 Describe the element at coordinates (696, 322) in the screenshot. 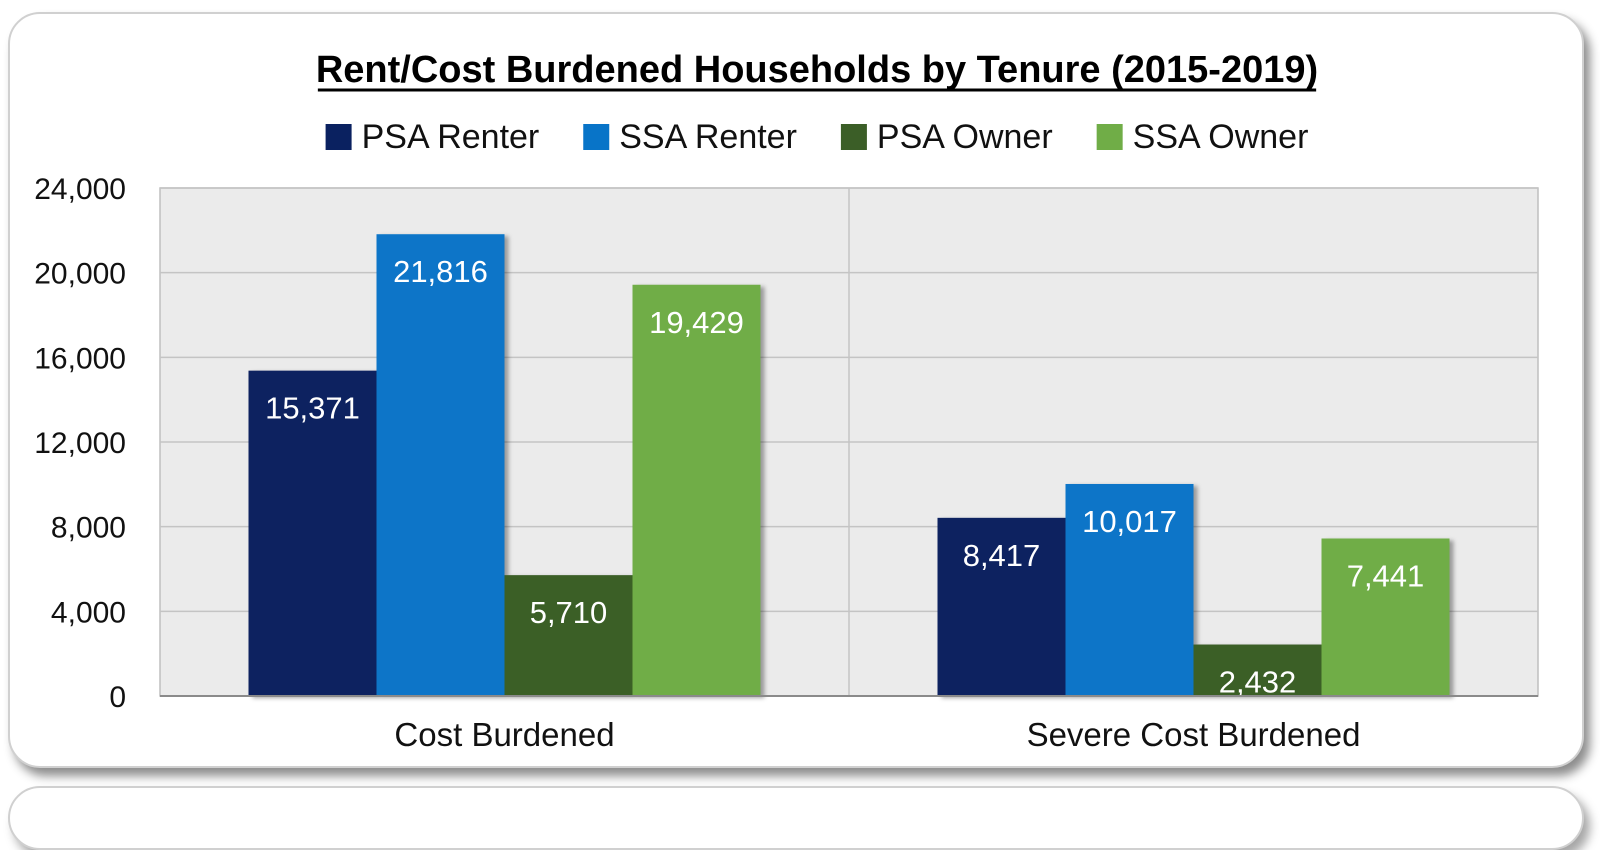

I see `bar-data-label: 19,429` at that location.